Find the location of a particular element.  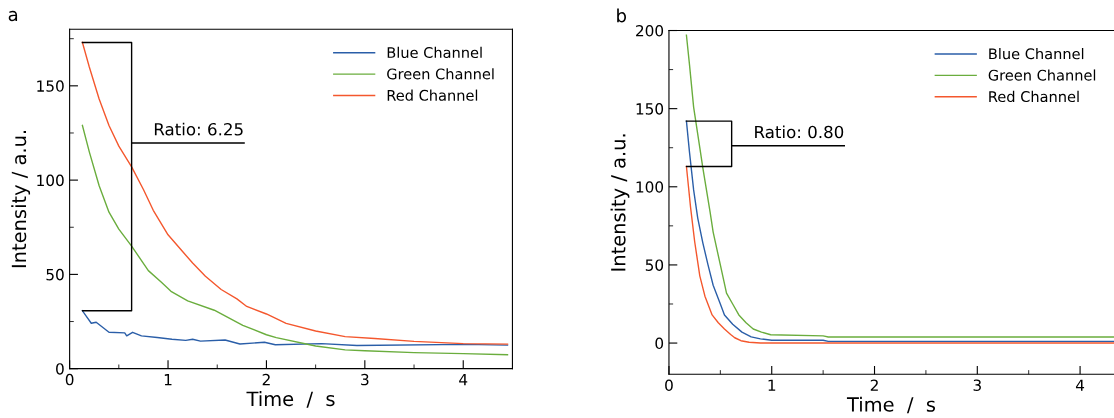

annotation: Ratio: 0.80 is located at coordinates (799, 132).